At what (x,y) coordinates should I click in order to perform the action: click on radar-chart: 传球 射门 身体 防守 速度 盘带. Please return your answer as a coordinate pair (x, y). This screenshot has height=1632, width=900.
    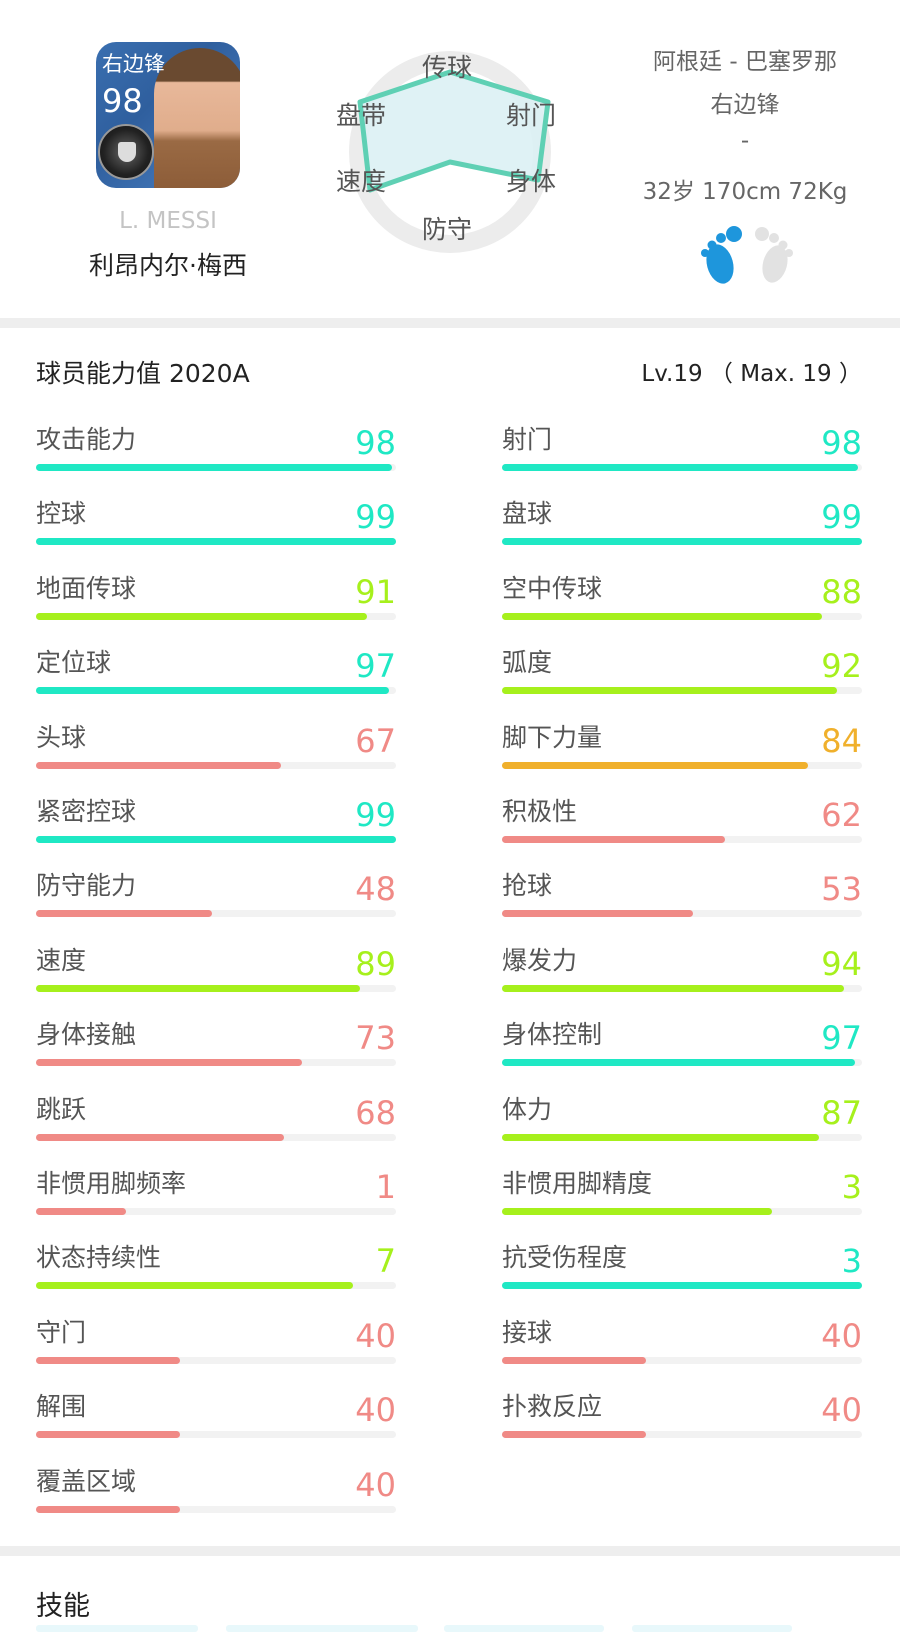
    Looking at the image, I should click on (460, 145).